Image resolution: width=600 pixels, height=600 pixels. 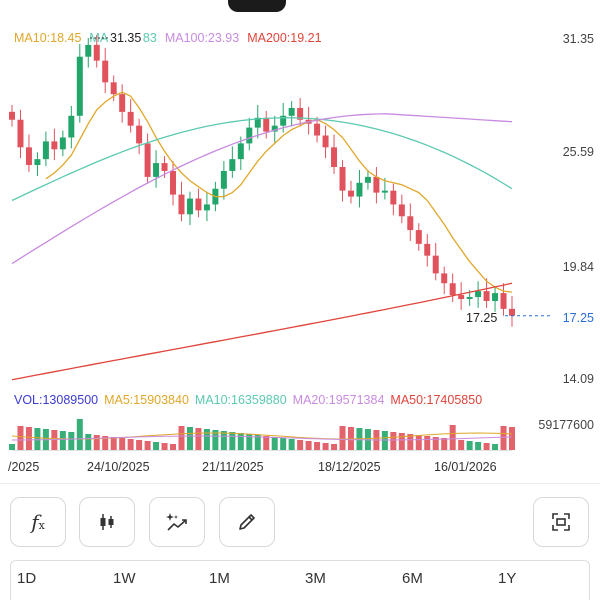 I want to click on function-button: fx, so click(x=38, y=522).